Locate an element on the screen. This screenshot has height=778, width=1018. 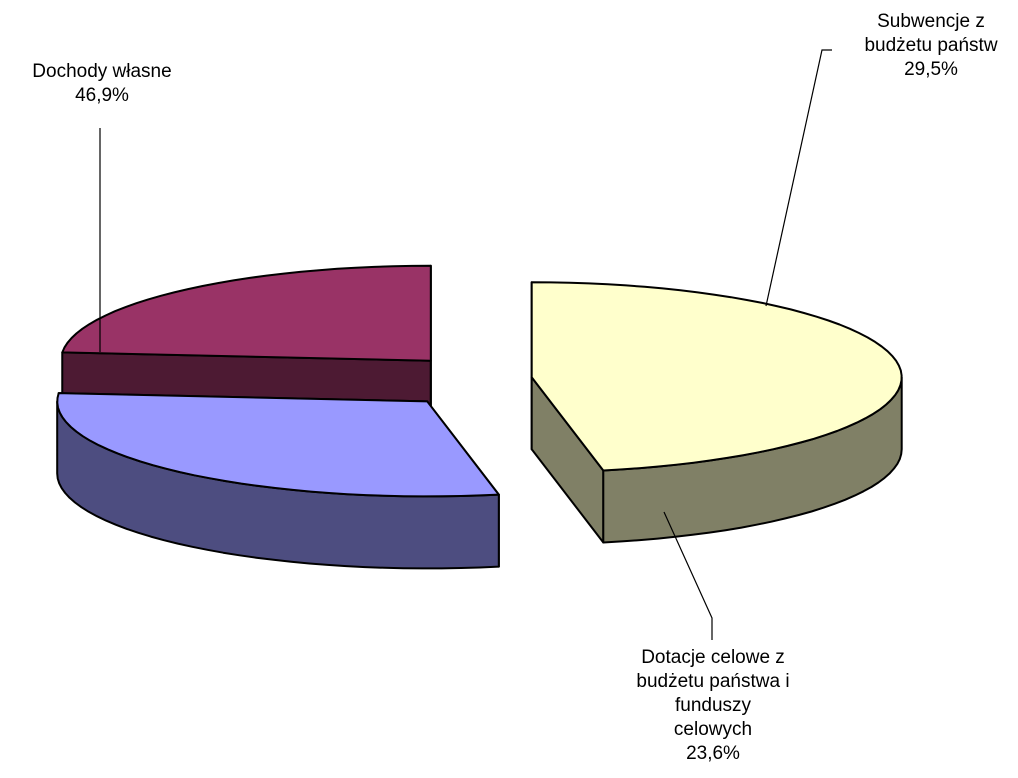
slice-value-label: 29,5% is located at coordinates (931, 69).